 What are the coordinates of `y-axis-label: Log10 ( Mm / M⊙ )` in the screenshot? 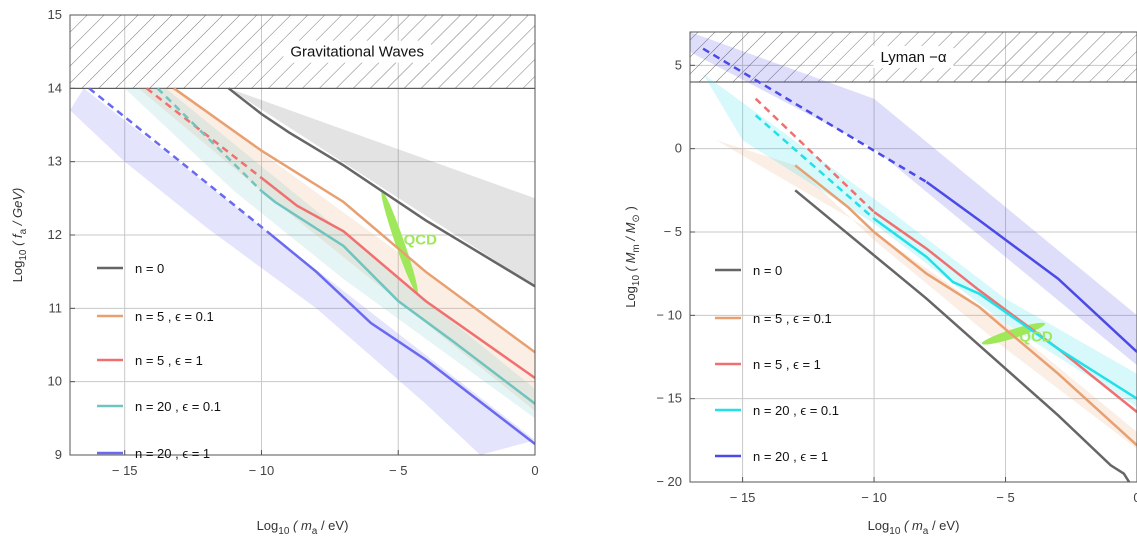 It's located at (632, 257).